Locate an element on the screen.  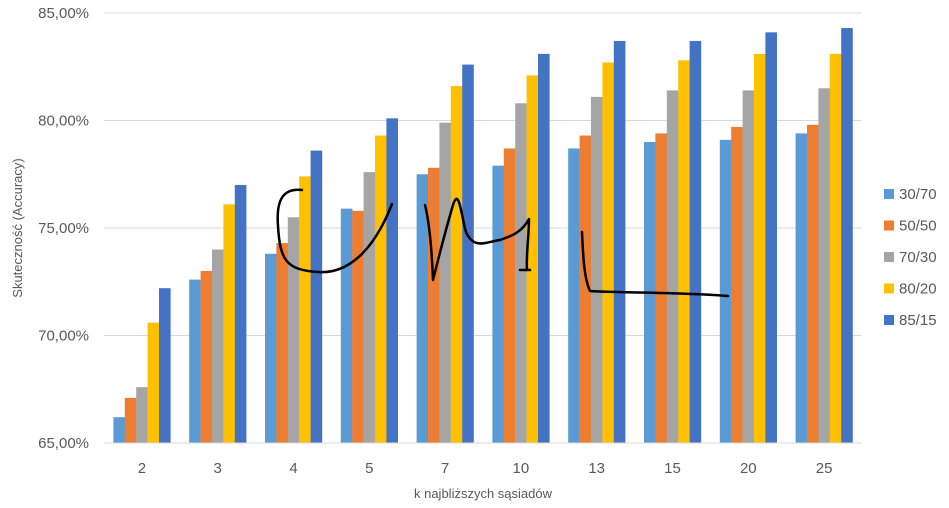
legend-item: 70/30 is located at coordinates (910, 257).